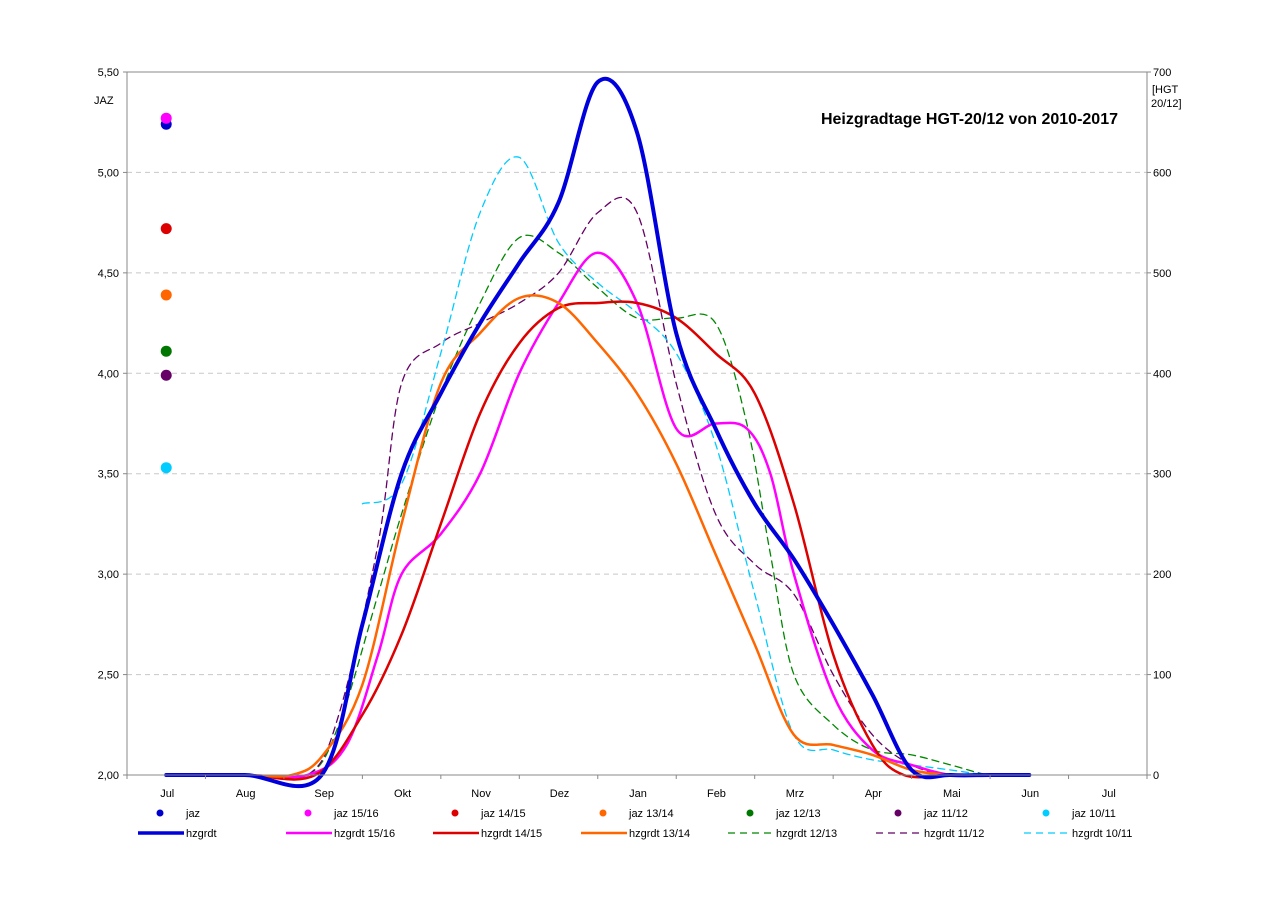 This screenshot has width=1280, height=904. What do you see at coordinates (1166, 104) in the screenshot?
I see `y-right-axis-label-line2: 20/12]` at bounding box center [1166, 104].